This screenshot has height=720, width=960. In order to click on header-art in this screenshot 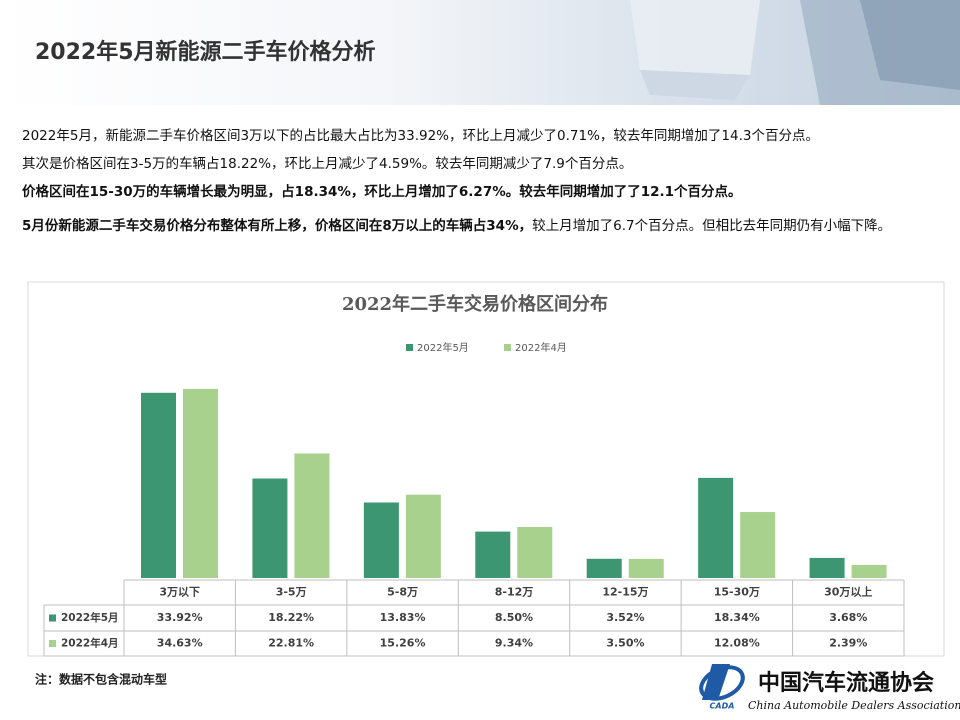, I will do `click(795, 52)`.